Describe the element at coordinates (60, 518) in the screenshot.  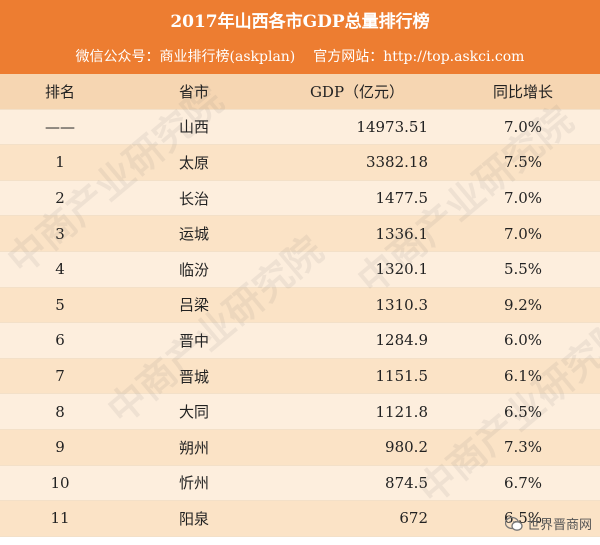
I see `cell-rank: 11` at that location.